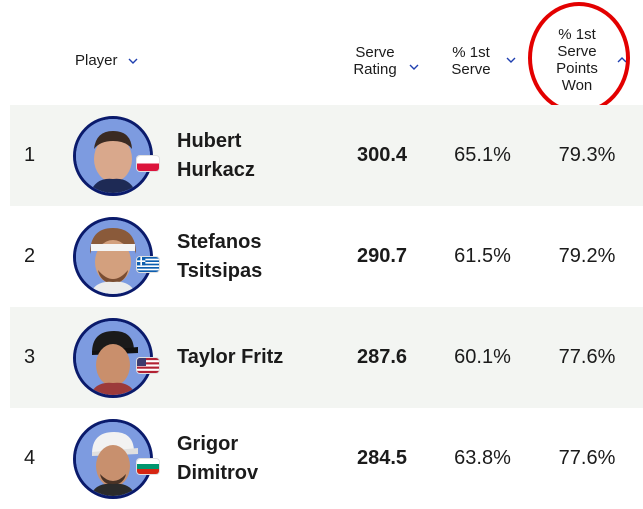  Describe the element at coordinates (382, 256) in the screenshot. I see `serve-rating-cell: 290.7` at that location.